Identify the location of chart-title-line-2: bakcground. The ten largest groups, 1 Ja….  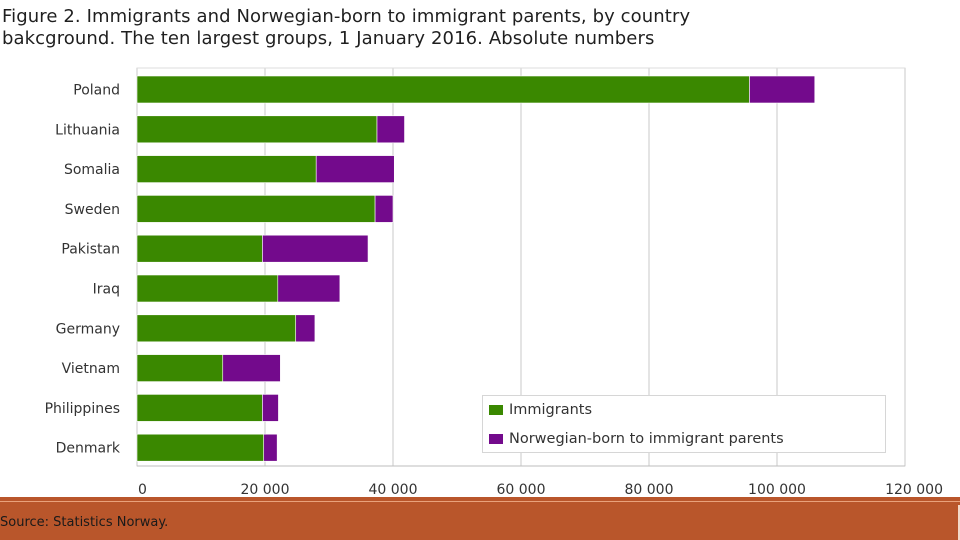
(328, 38).